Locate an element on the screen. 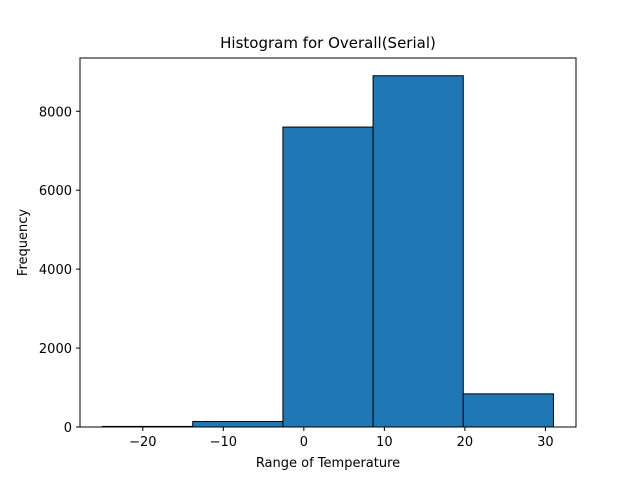  x-tick-label-5: 30 is located at coordinates (545, 442).